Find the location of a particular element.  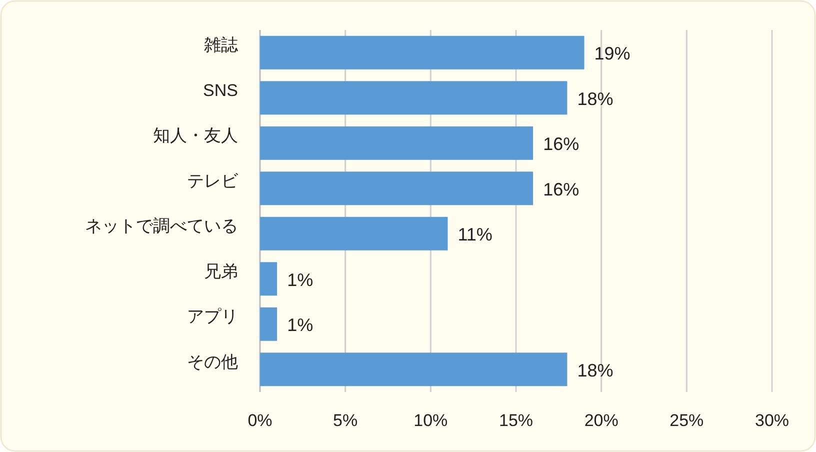

y-tick-label: その他 is located at coordinates (212, 362).